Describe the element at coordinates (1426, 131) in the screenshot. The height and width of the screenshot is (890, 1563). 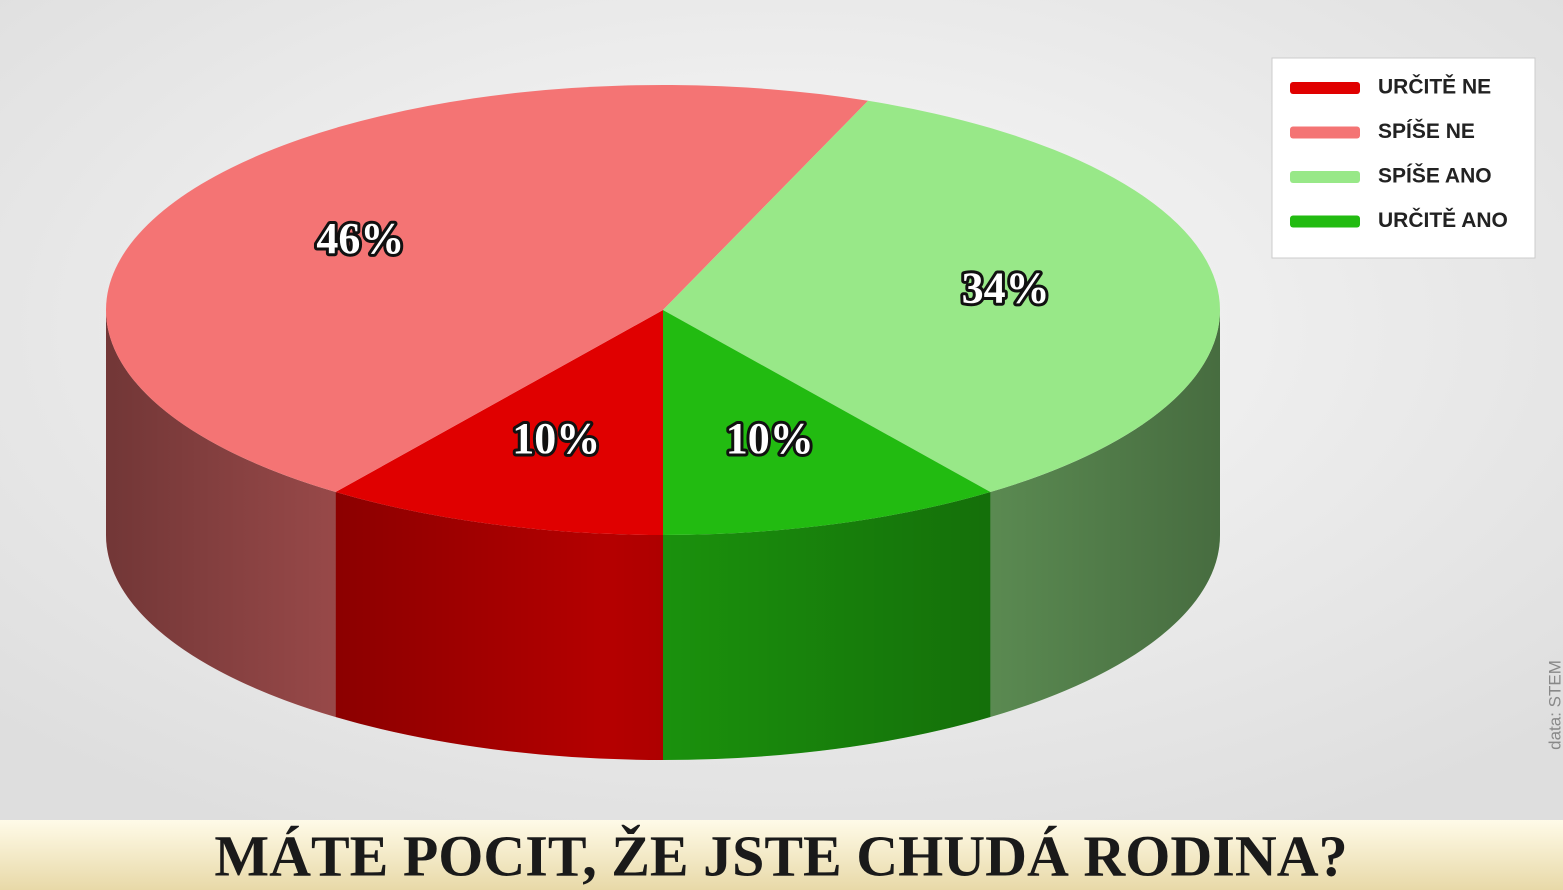
I see `legend-label: SPÍŠE NE` at that location.